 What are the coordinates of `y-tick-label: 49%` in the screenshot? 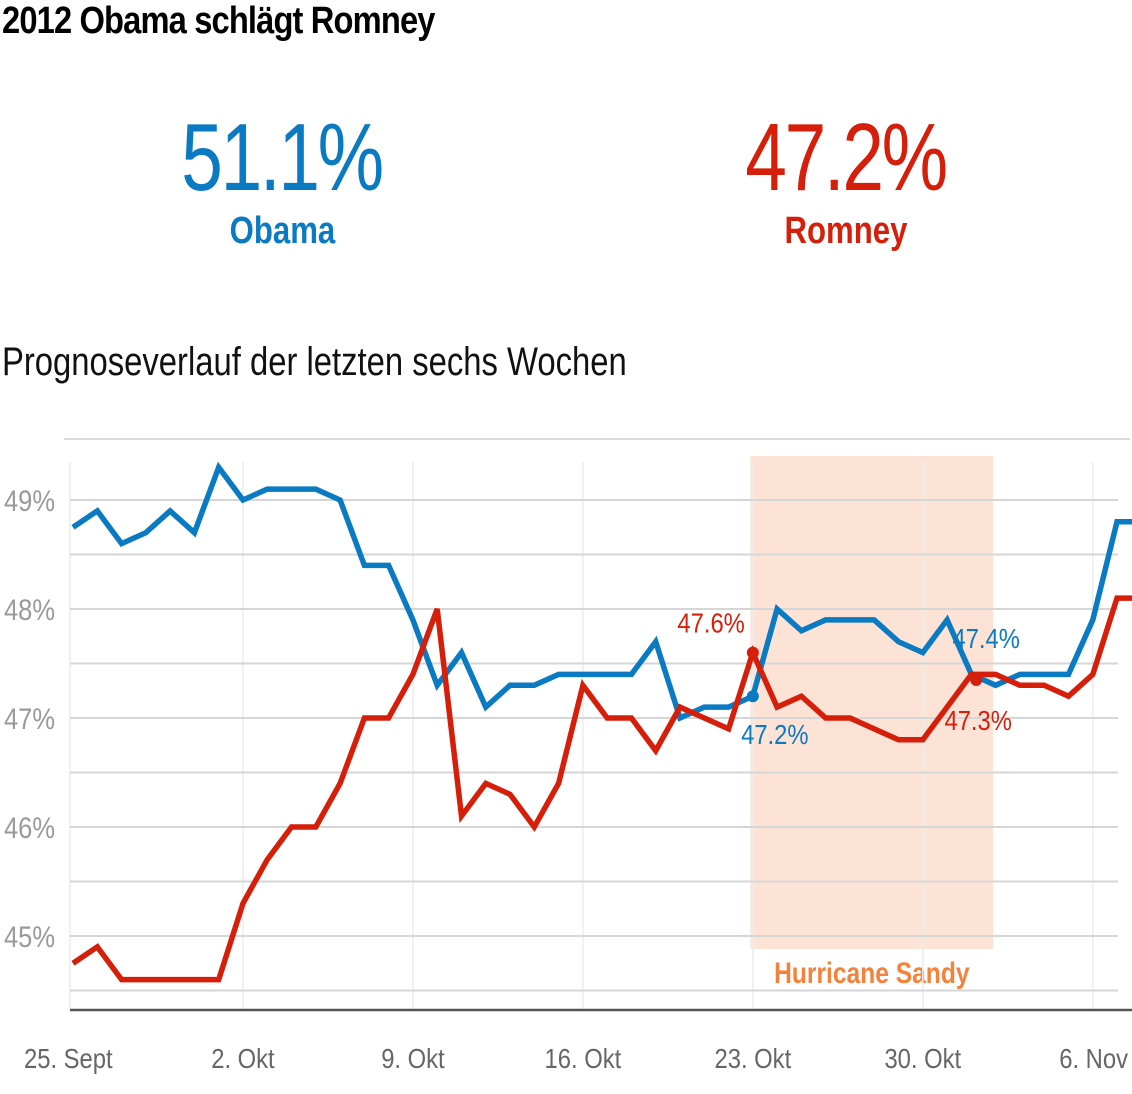 It's located at (29, 500).